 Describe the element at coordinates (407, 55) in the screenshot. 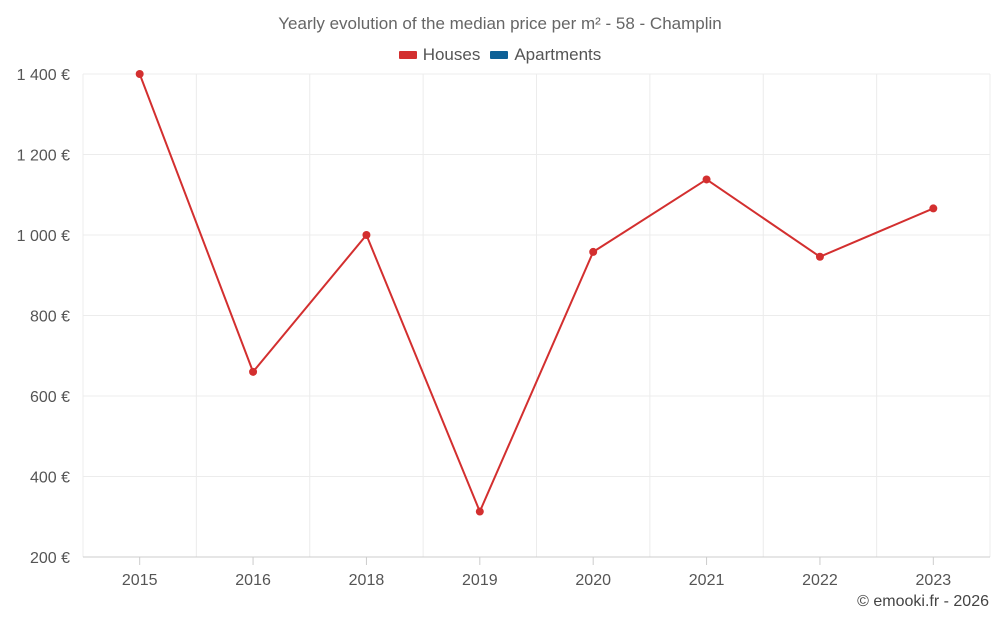

I see `legend-swatch-houses` at that location.